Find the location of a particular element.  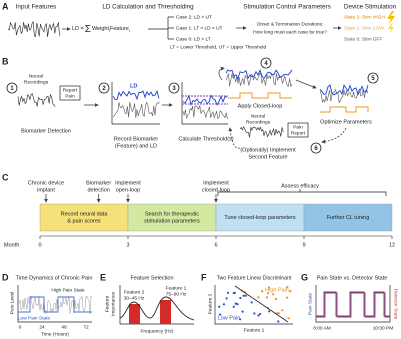

importance-curve is located at coordinates (157, 308).